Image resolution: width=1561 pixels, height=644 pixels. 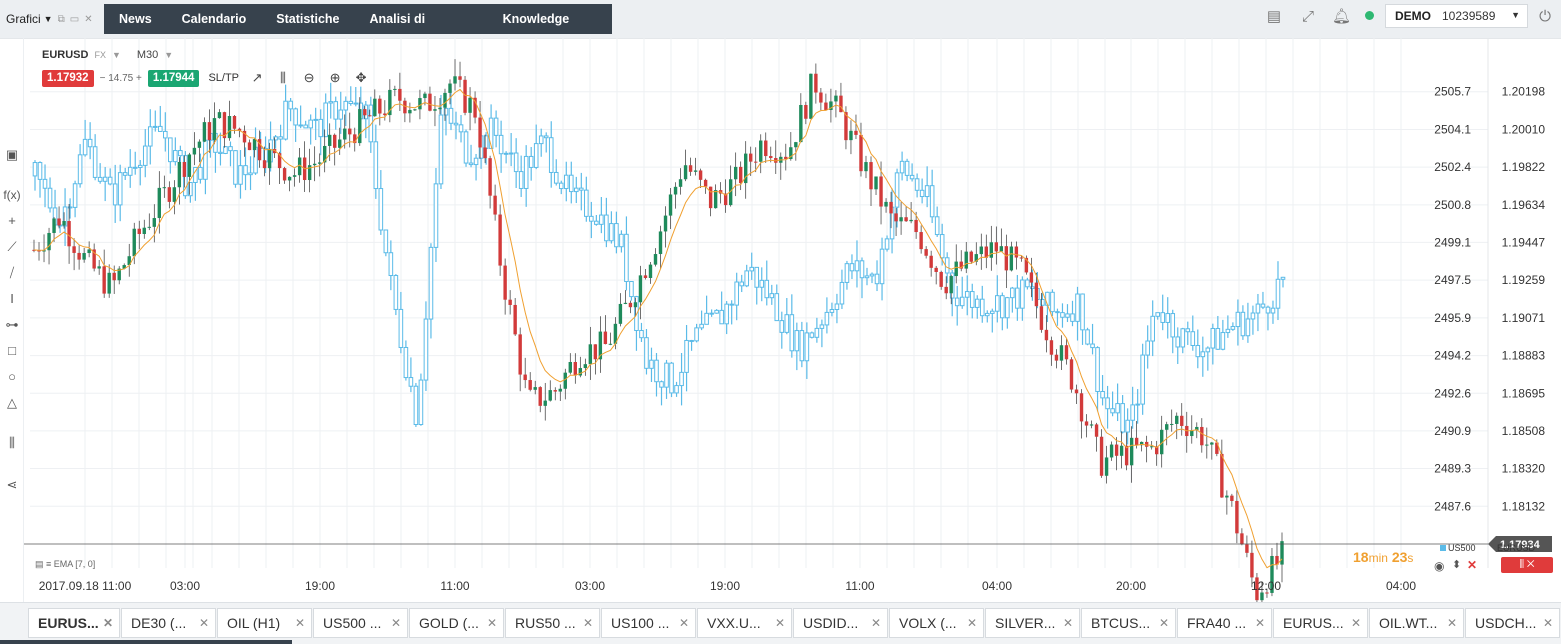 I want to click on move-icon: ✥, so click(x=361, y=77).